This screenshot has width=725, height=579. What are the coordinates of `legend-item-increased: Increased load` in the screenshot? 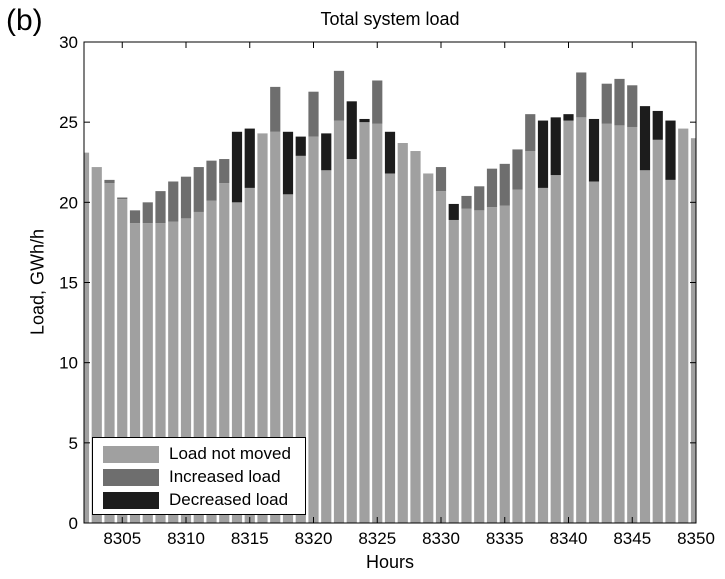 It's located at (192, 477).